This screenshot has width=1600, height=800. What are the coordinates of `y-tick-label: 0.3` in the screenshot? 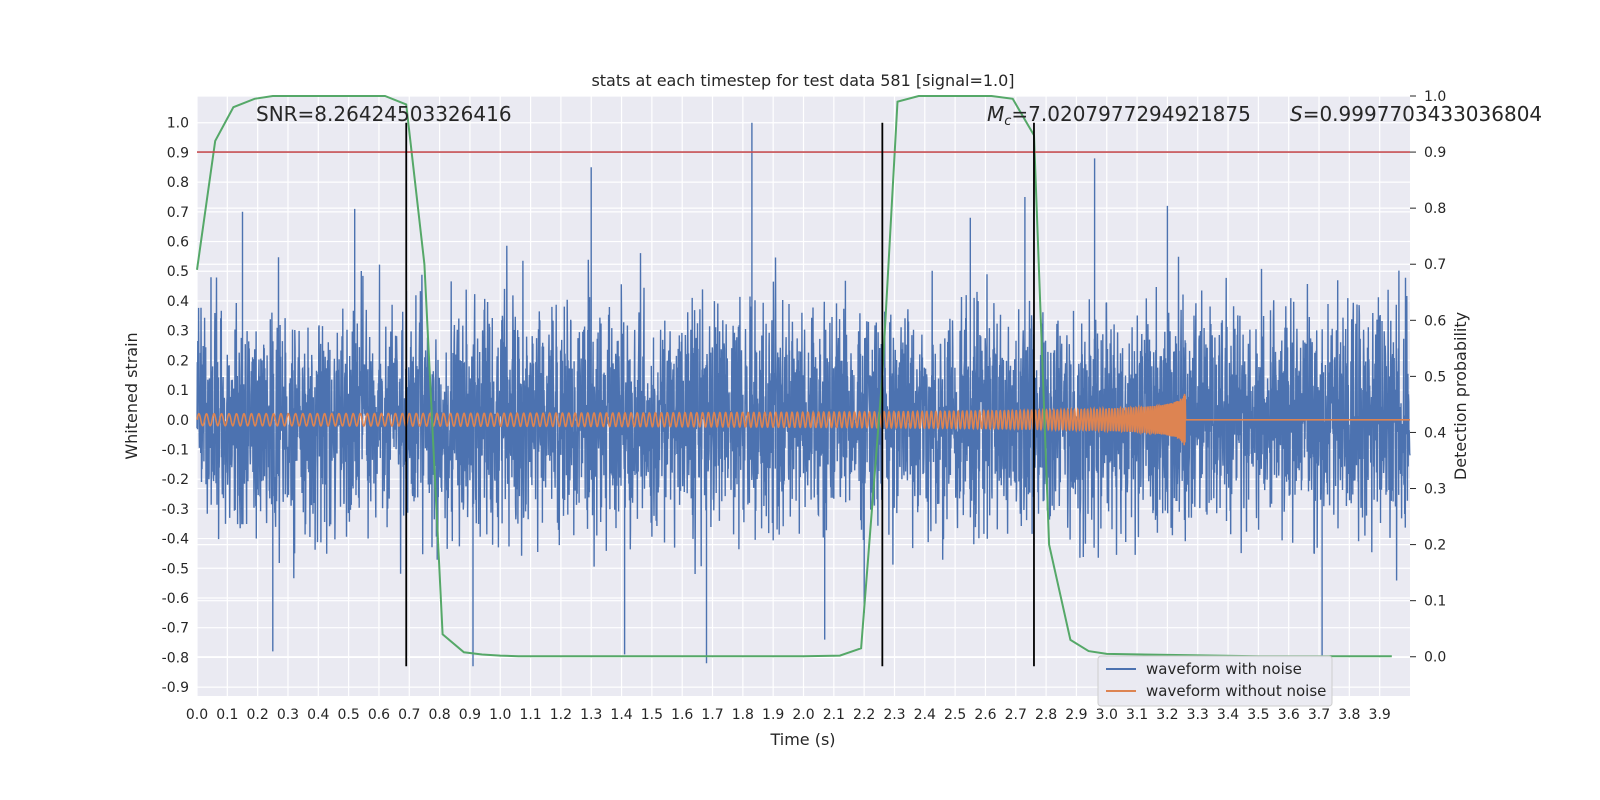 It's located at (178, 332).